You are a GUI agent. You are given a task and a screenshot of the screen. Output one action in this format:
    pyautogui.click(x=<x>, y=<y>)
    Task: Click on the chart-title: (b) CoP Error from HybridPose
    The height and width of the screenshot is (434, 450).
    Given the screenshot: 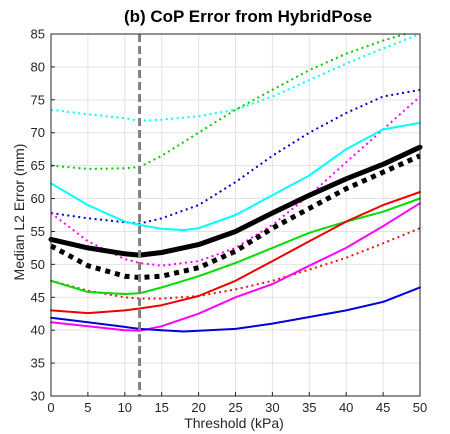 What is the action you would take?
    pyautogui.click(x=248, y=16)
    